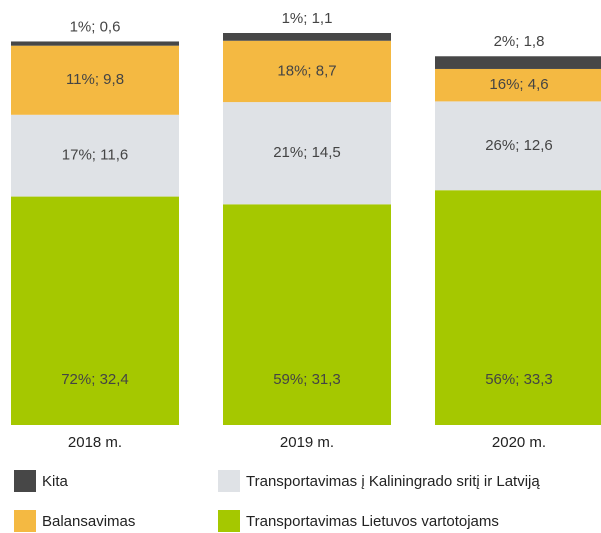 The height and width of the screenshot is (533, 601). What do you see at coordinates (55, 481) in the screenshot?
I see `legend-label: Kita` at bounding box center [55, 481].